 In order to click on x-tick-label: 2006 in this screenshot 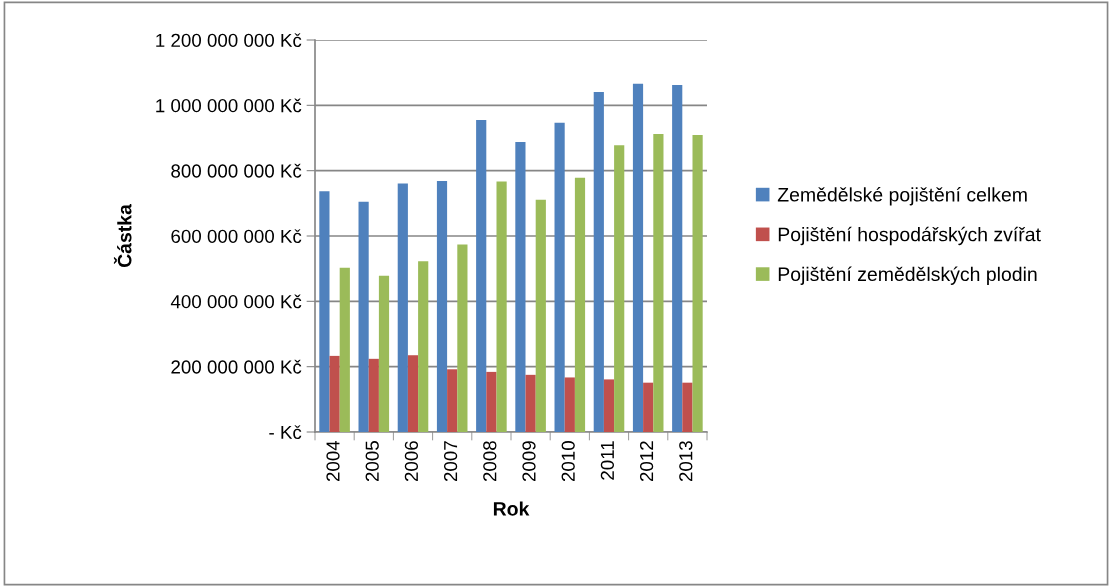, I will do `click(411, 461)`.